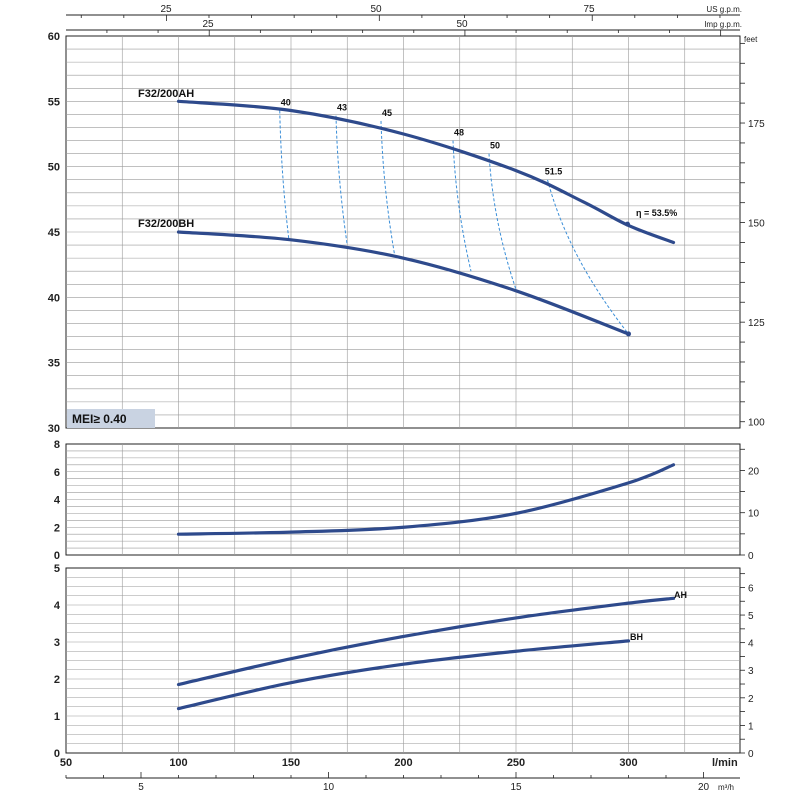  I want to click on efficiency-max-label: η = 53.5%, so click(656, 213).